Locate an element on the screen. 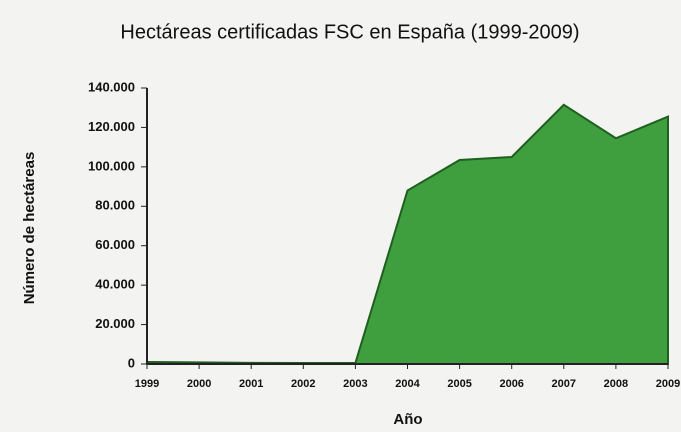  x-tick-label: 2002 is located at coordinates (303, 384).